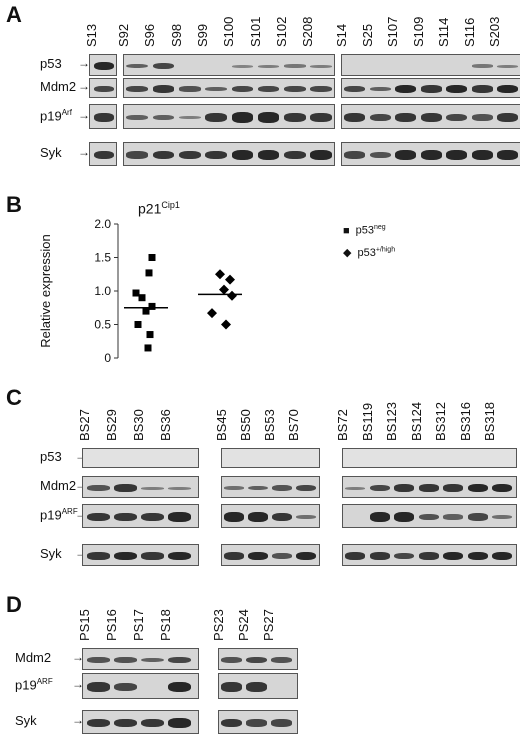 The height and width of the screenshot is (735, 520). I want to click on panel-b-scatter-chart: 0 0.5 1.0 1.5 2.0 Relative expression, so click(140, 291).